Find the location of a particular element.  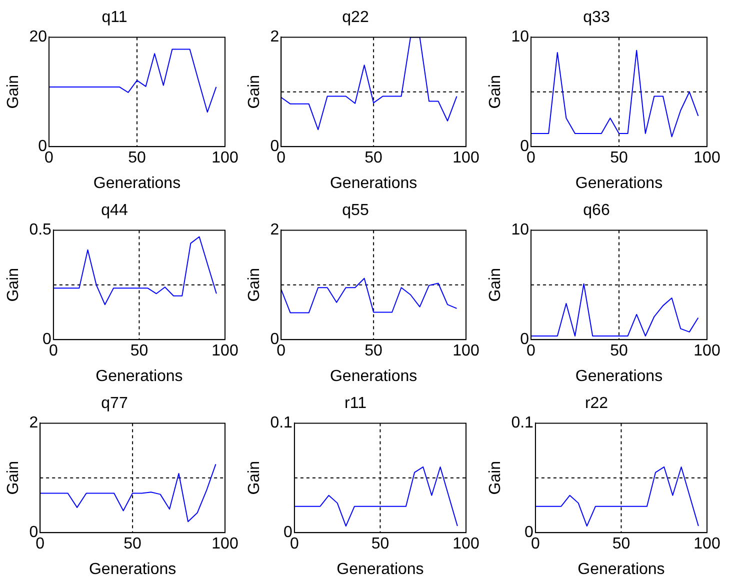

y-tick-label: 20 is located at coordinates (38, 37).